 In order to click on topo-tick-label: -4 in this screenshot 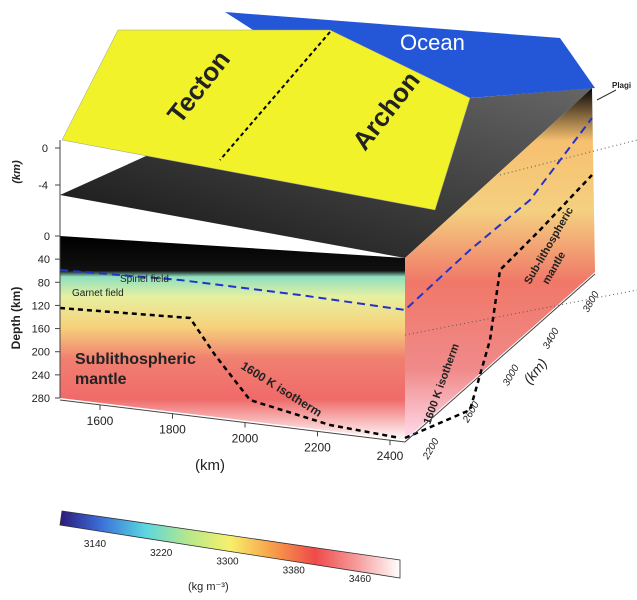, I will do `click(43, 186)`.